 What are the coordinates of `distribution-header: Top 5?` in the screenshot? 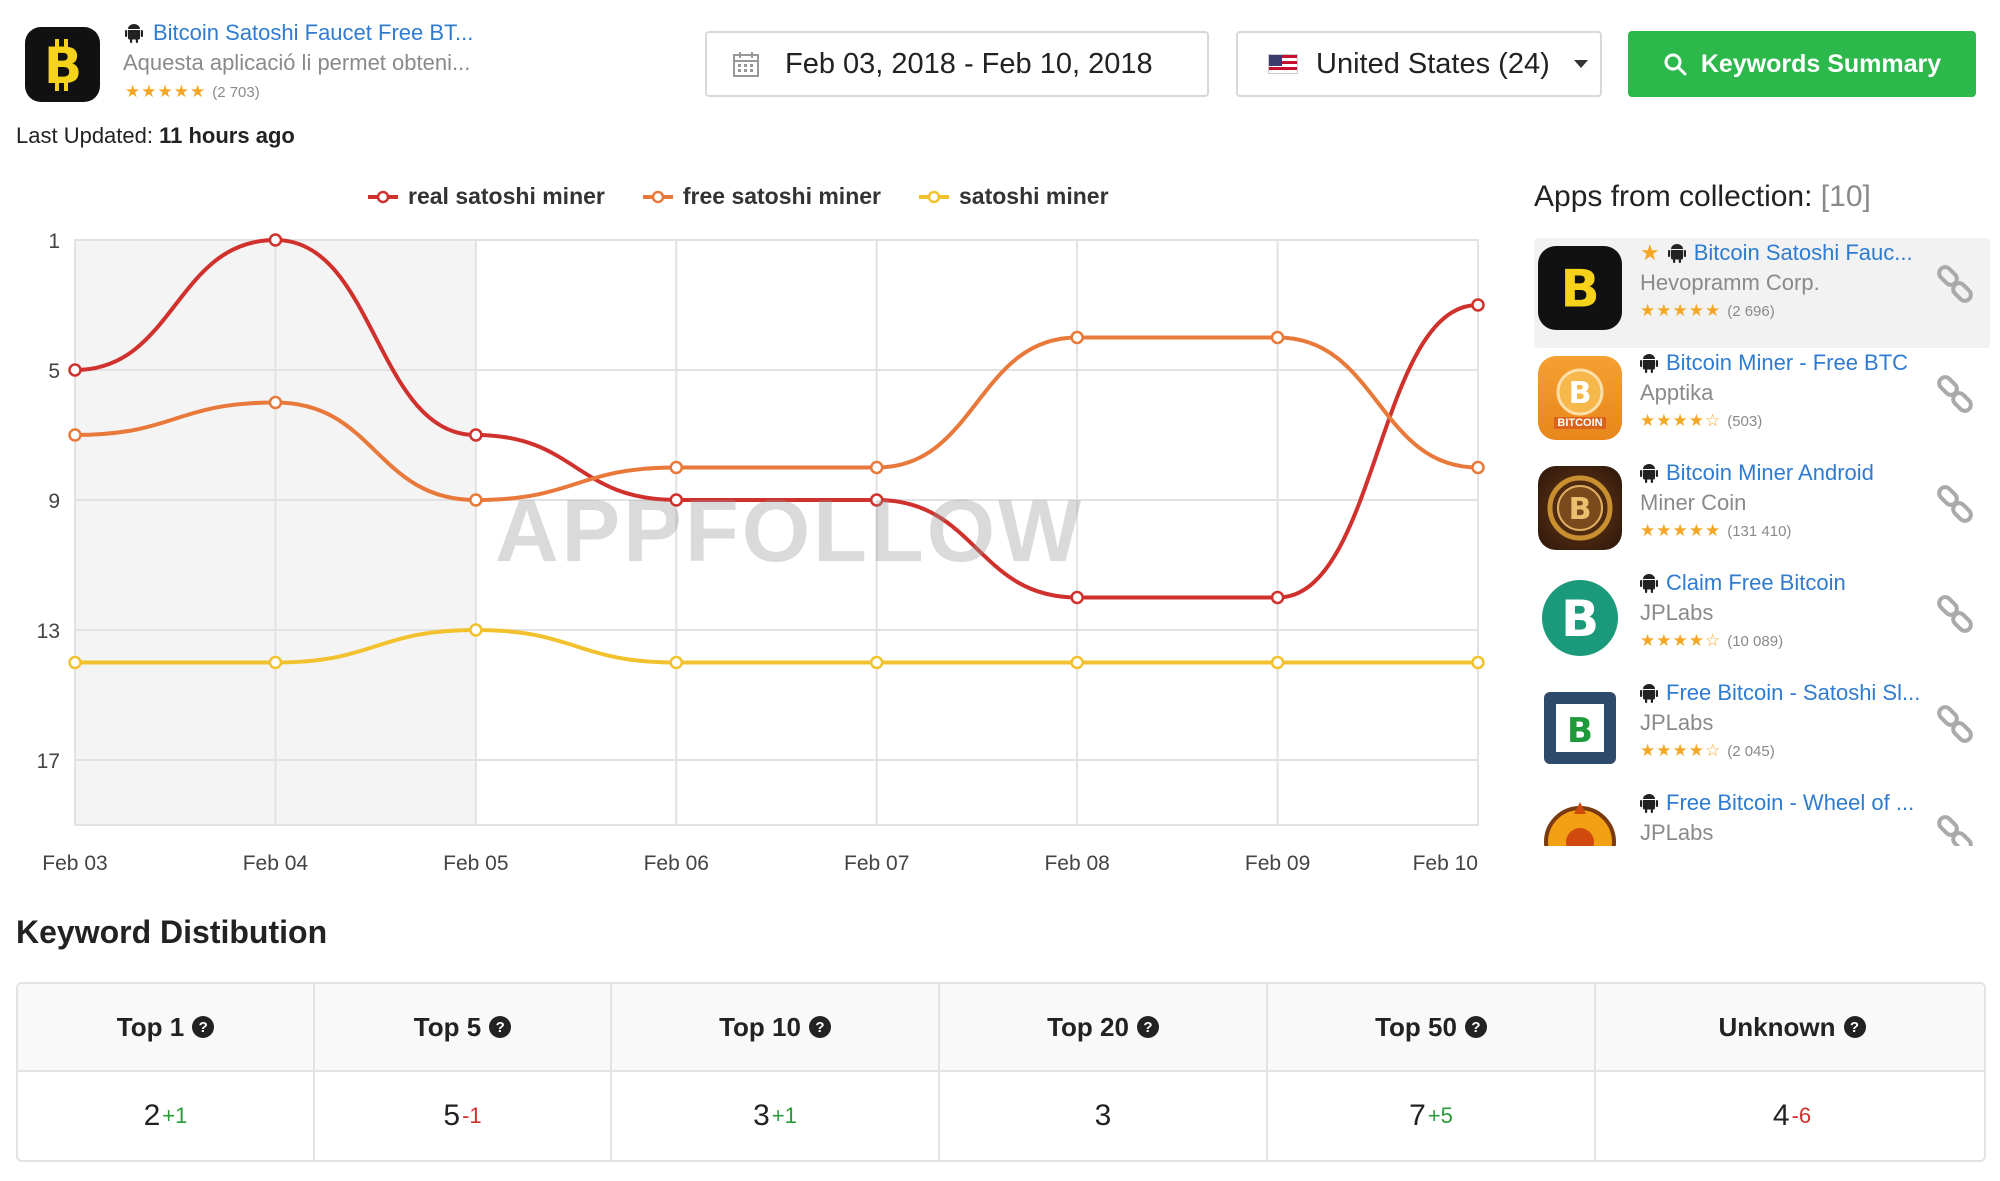 It's located at (463, 1028).